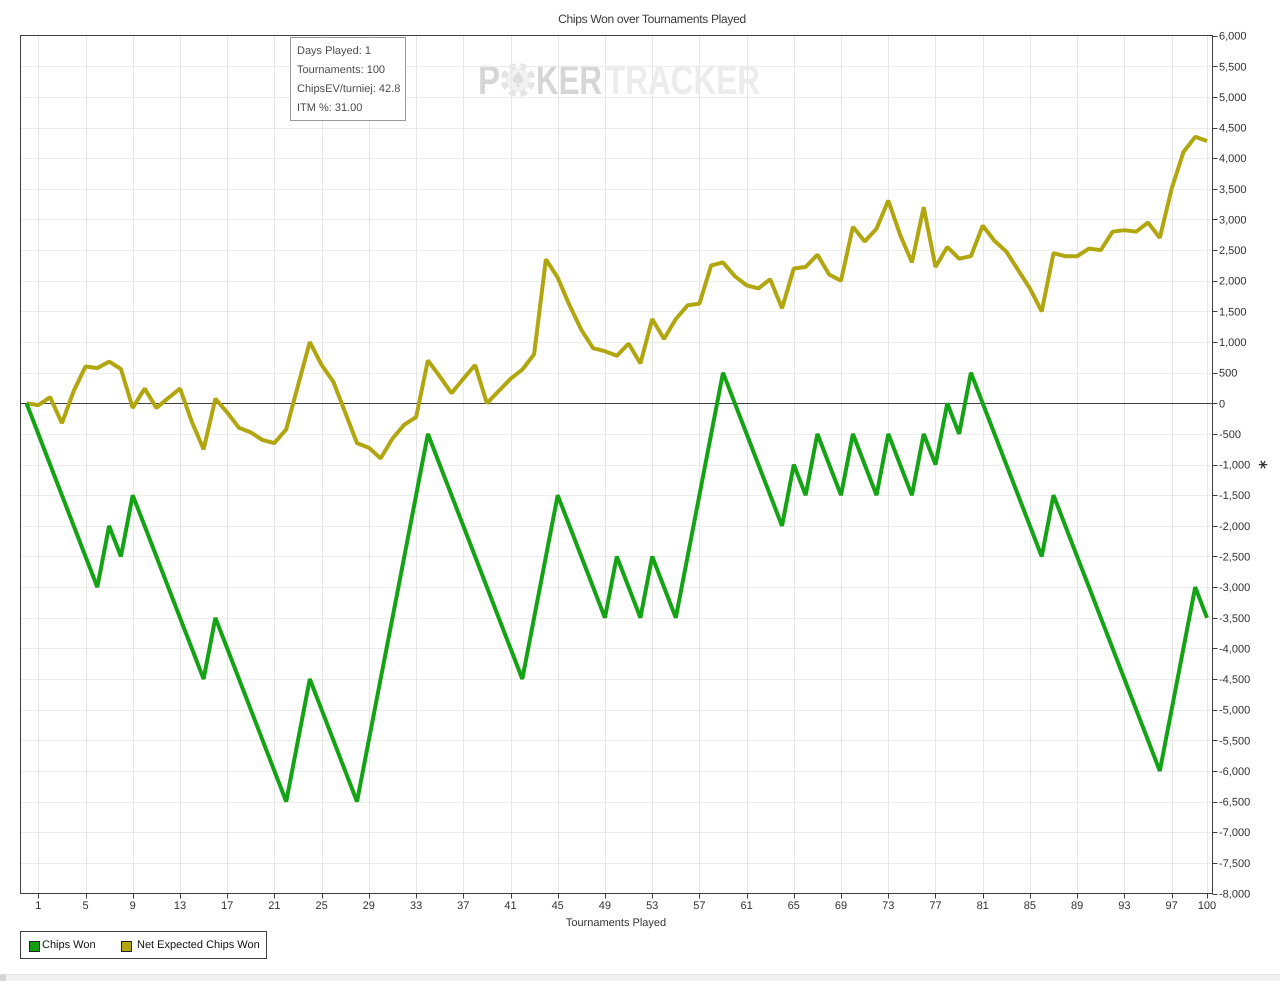 The image size is (1280, 981). What do you see at coordinates (489, 80) in the screenshot?
I see `svg-text: P` at bounding box center [489, 80].